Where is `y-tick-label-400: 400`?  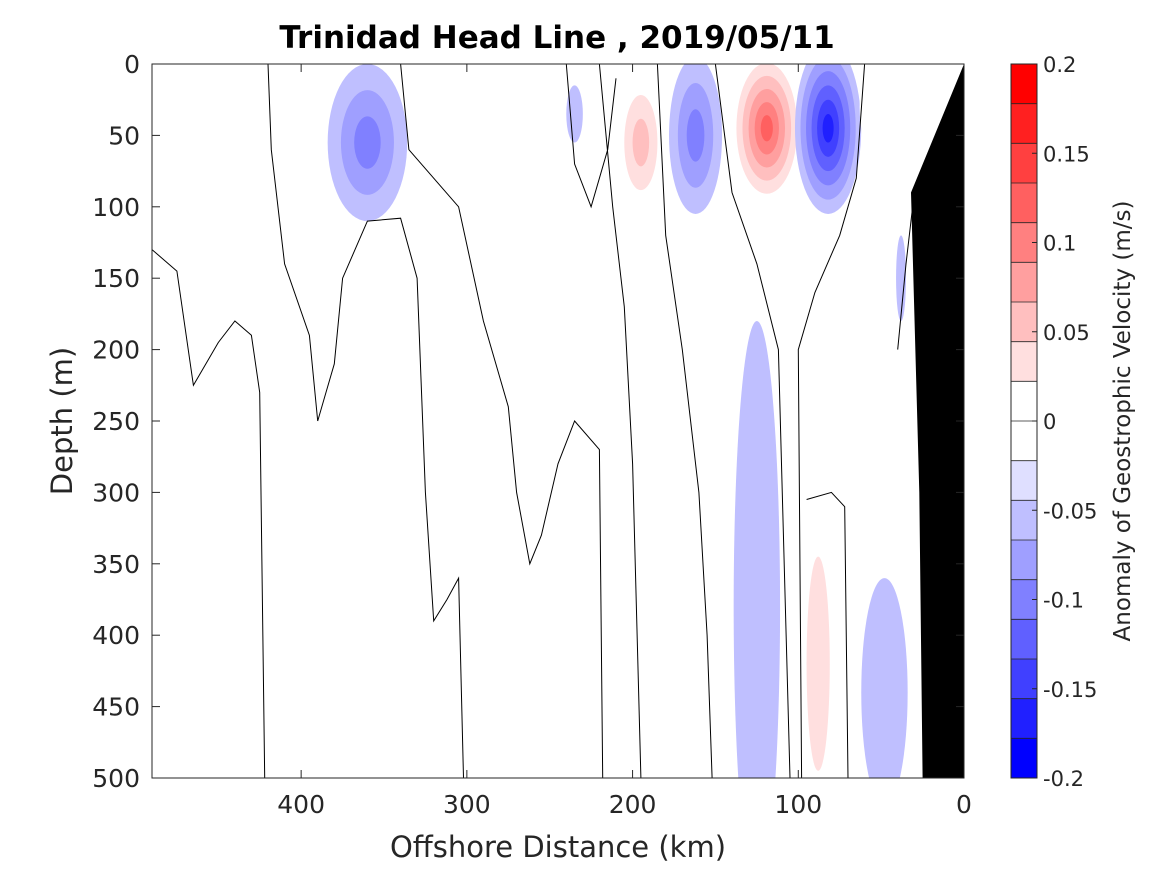
y-tick-label-400: 400 is located at coordinates (116, 635).